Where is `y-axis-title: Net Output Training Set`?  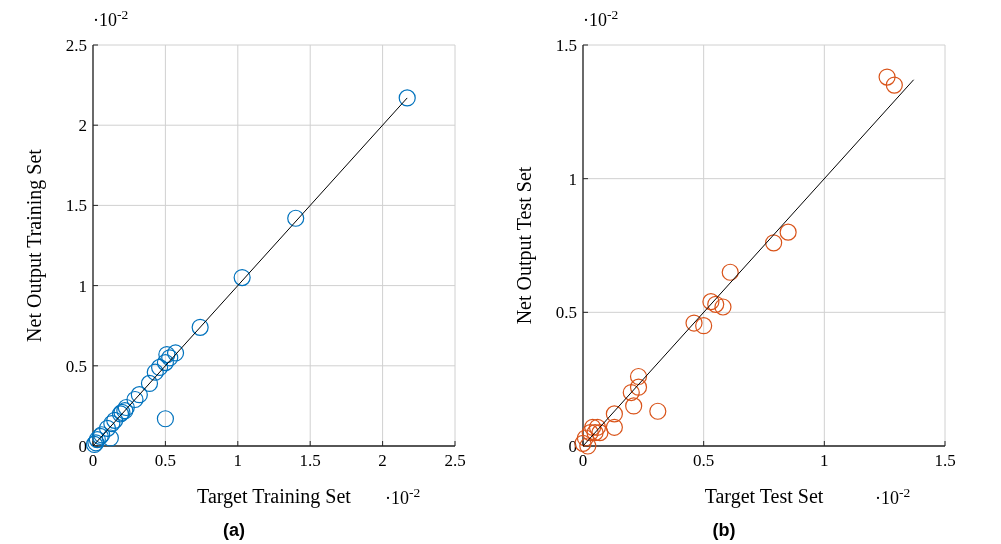 y-axis-title: Net Output Training Set is located at coordinates (34, 245).